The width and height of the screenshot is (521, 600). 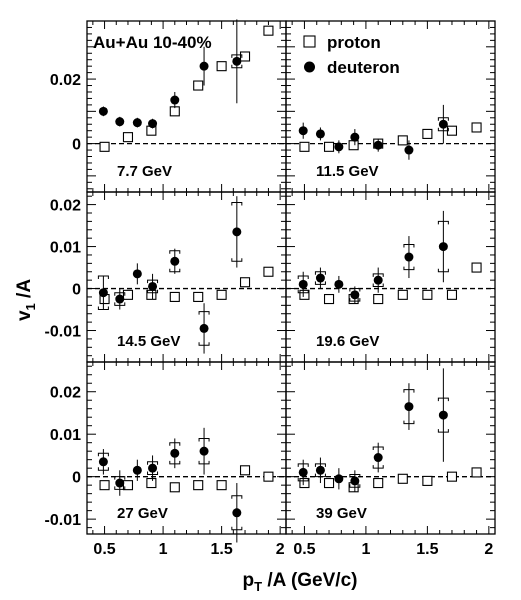 What do you see at coordinates (488, 549) in the screenshot?
I see `x-tick-label: 2` at bounding box center [488, 549].